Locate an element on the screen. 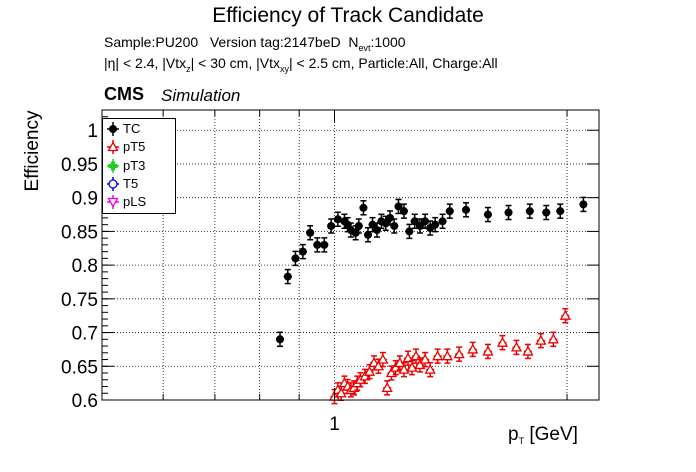 This screenshot has width=696, height=472. series-tc is located at coordinates (431, 272).